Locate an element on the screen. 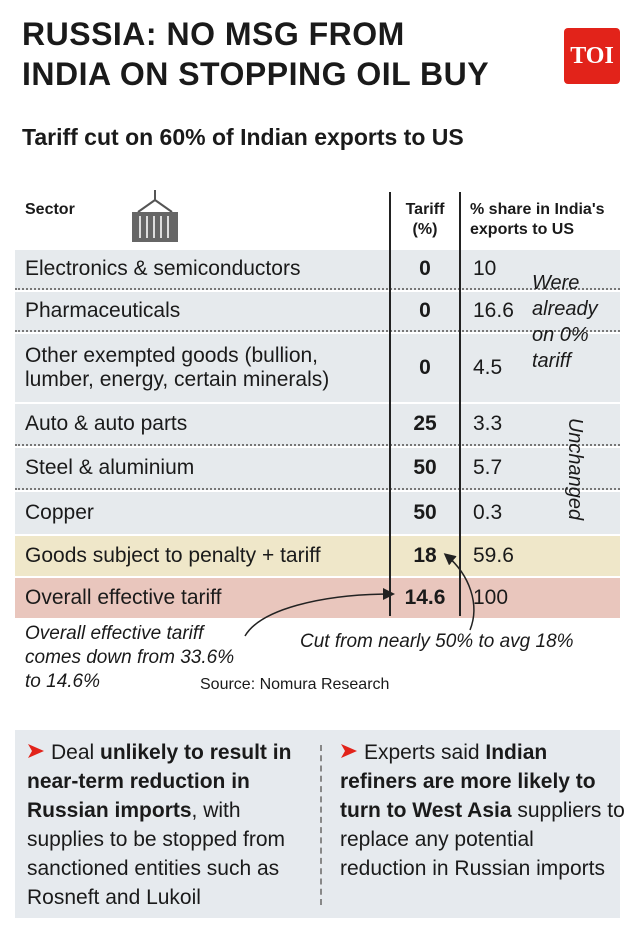 The height and width of the screenshot is (931, 635). table-row: Auto & auto parts 25 3.3 is located at coordinates (317, 425).